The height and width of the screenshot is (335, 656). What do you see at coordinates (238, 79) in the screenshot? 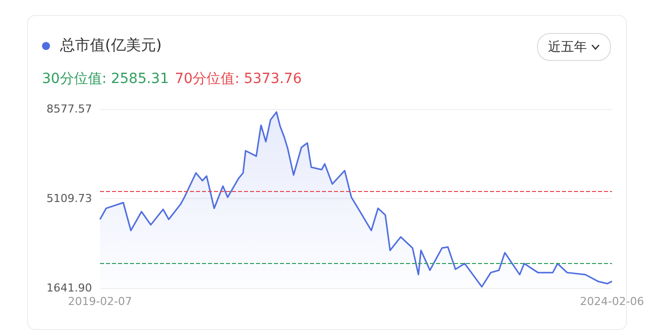
I see `ref-line-label: 70分位值: 5373.76` at bounding box center [238, 79].